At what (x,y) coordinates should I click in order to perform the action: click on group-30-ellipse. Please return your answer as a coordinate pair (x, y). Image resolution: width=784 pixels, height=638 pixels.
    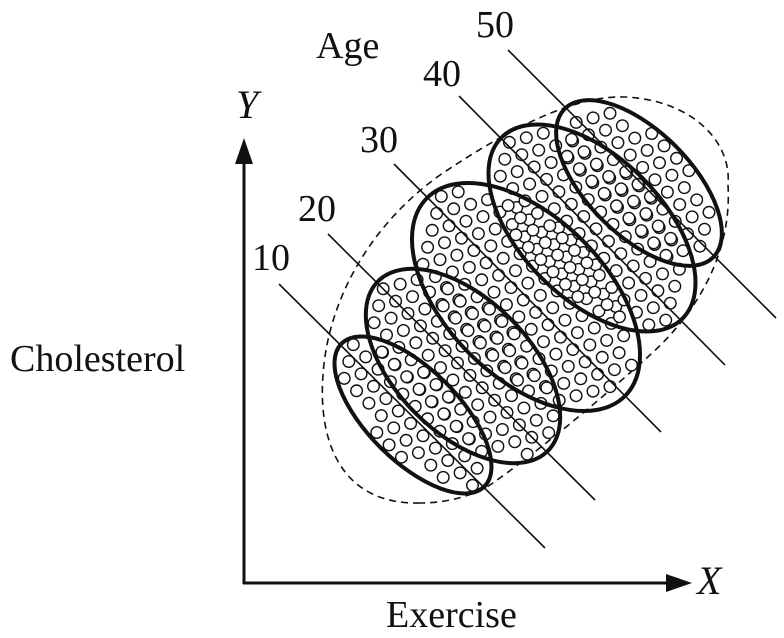
    Looking at the image, I should click on (526, 297).